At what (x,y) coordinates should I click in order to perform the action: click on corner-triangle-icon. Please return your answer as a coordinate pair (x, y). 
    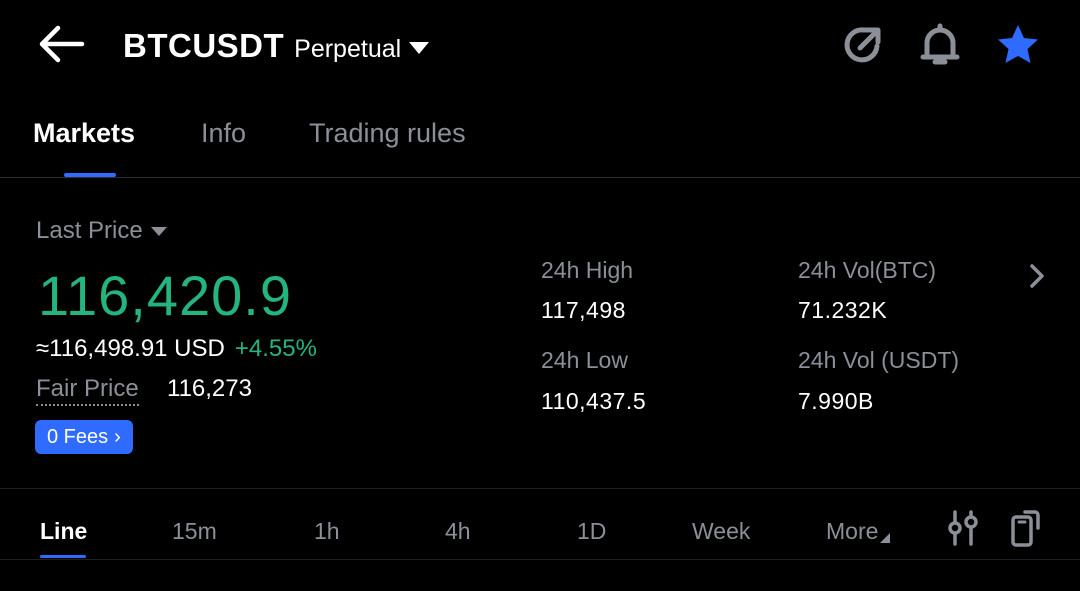
    Looking at the image, I should click on (885, 538).